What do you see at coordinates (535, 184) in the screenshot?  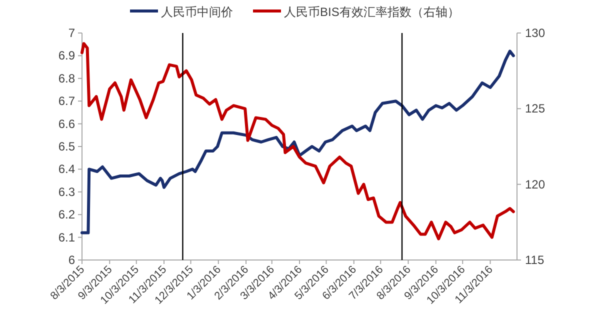 I see `y2-tick-label: 120` at bounding box center [535, 184].